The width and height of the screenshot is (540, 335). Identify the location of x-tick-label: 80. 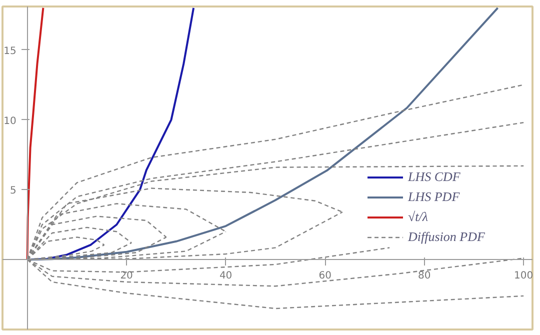
(424, 276).